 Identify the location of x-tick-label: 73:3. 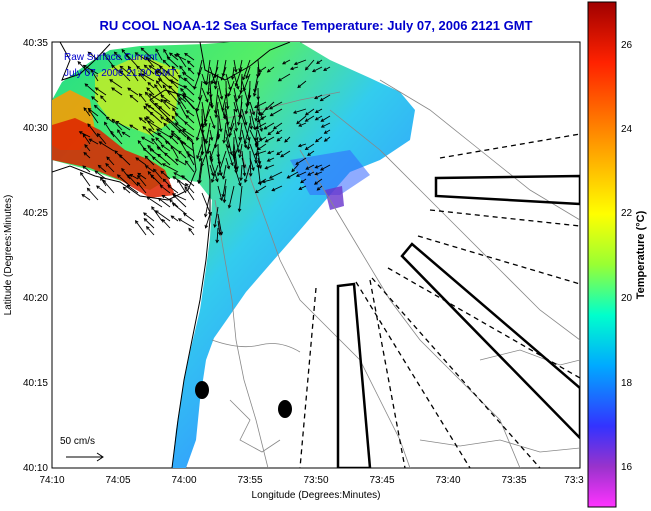
(574, 480).